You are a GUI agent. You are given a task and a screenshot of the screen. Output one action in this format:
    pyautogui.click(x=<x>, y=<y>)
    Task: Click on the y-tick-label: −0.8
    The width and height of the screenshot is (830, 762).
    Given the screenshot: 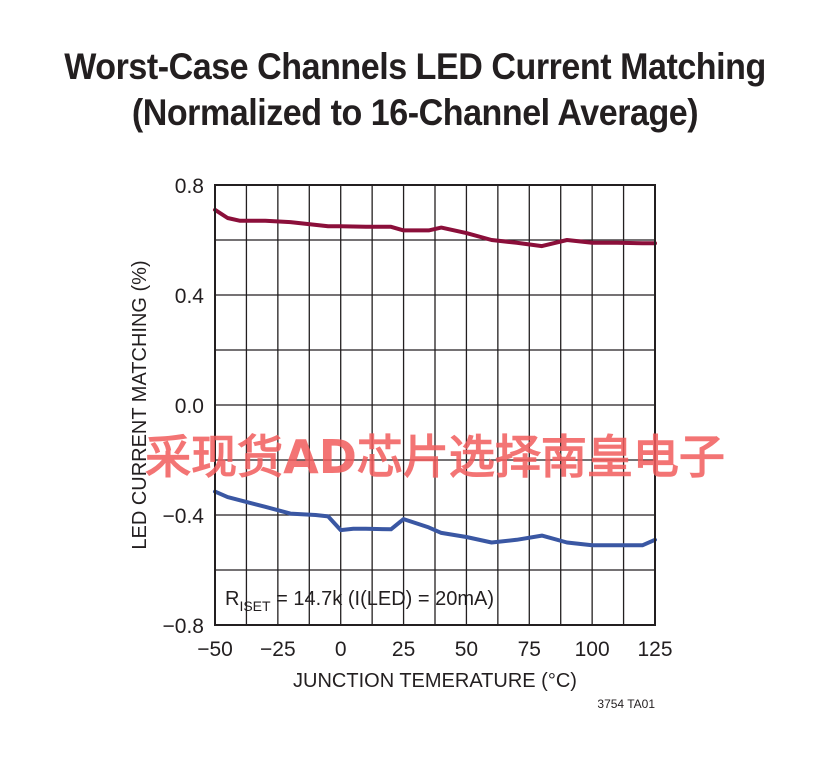 What is the action you would take?
    pyautogui.click(x=183, y=626)
    